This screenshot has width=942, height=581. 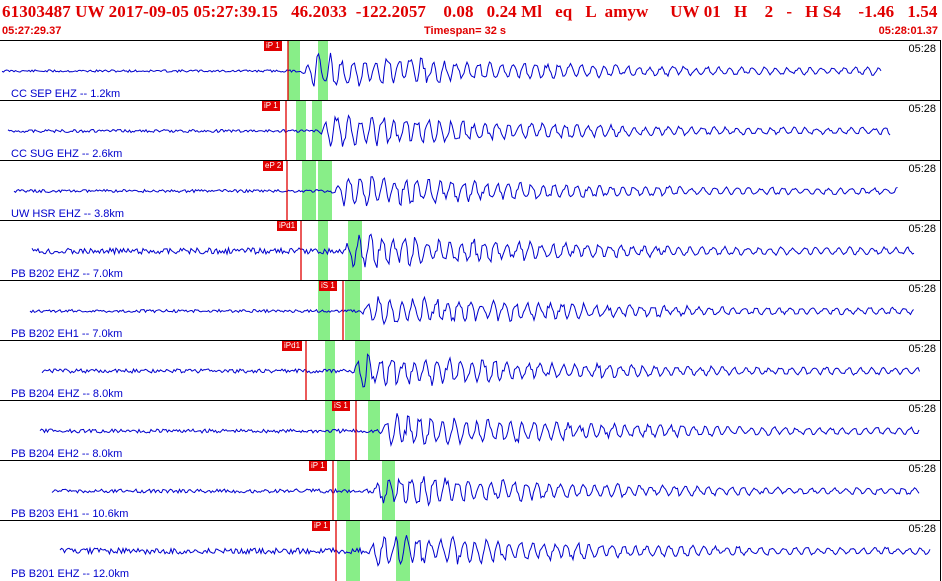 What do you see at coordinates (67, 274) in the screenshot?
I see `station-label: PB B202 EHZ -- 7.0km` at bounding box center [67, 274].